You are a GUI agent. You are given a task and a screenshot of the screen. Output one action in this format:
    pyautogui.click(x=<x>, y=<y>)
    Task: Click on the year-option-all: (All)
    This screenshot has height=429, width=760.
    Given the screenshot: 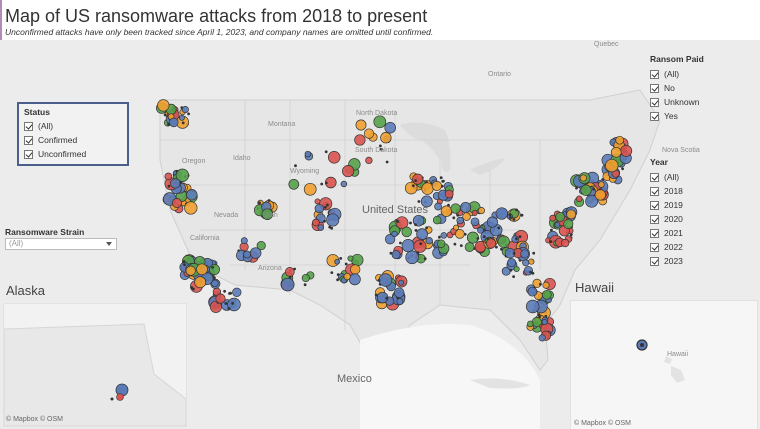 What is the action you would take?
    pyautogui.click(x=666, y=177)
    